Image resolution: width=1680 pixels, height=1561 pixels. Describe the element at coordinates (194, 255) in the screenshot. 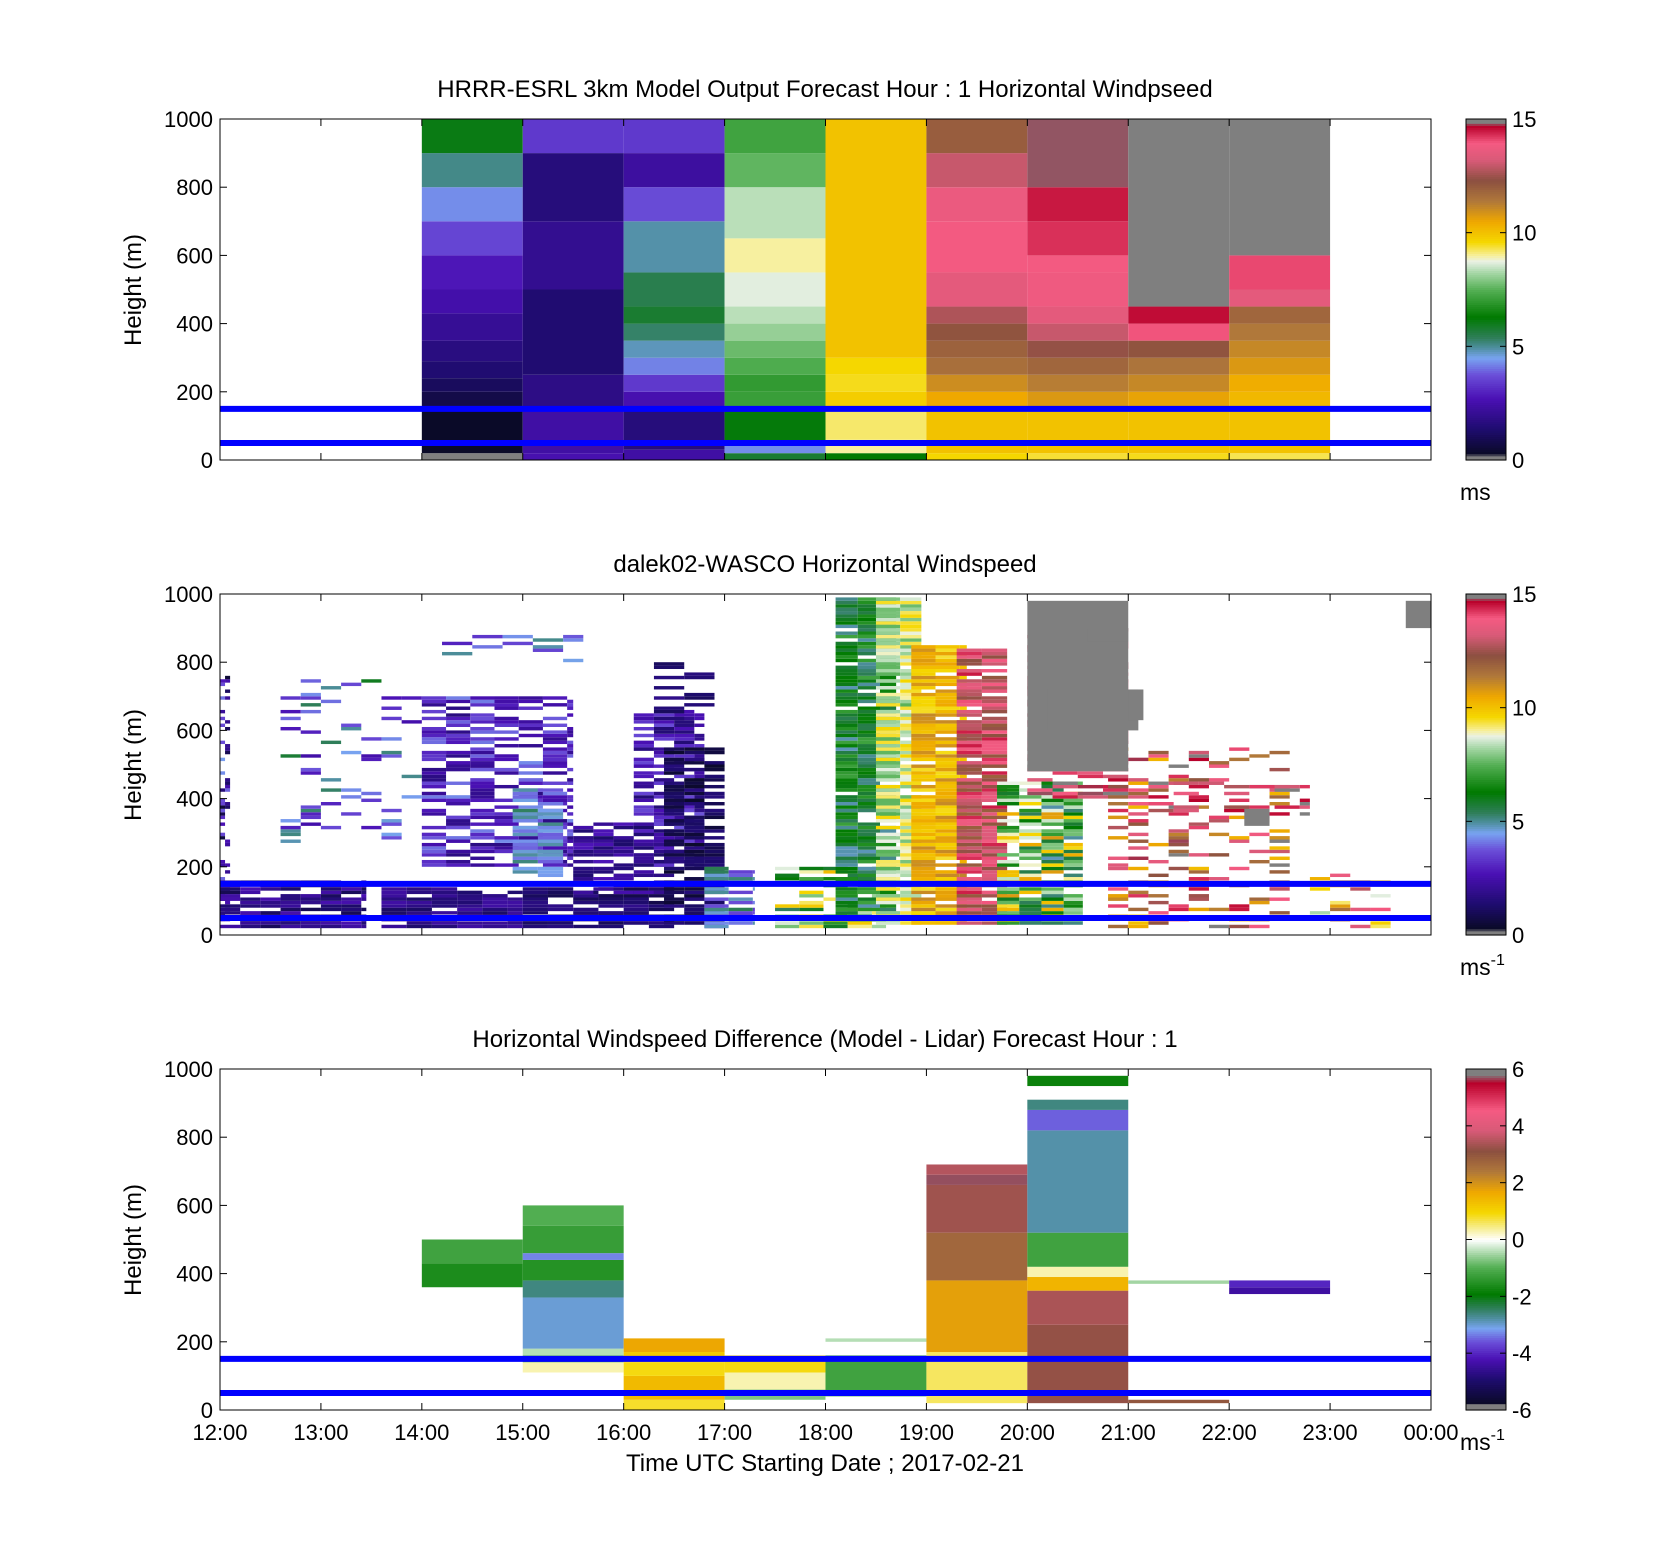

I see `y-tick-label: 600` at that location.